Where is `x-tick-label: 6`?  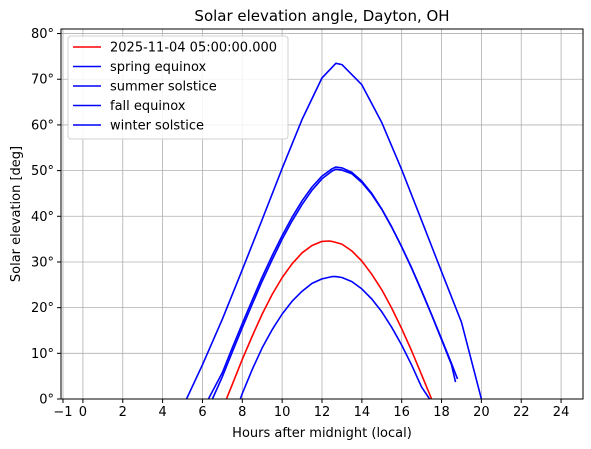 x-tick-label: 6 is located at coordinates (202, 412).